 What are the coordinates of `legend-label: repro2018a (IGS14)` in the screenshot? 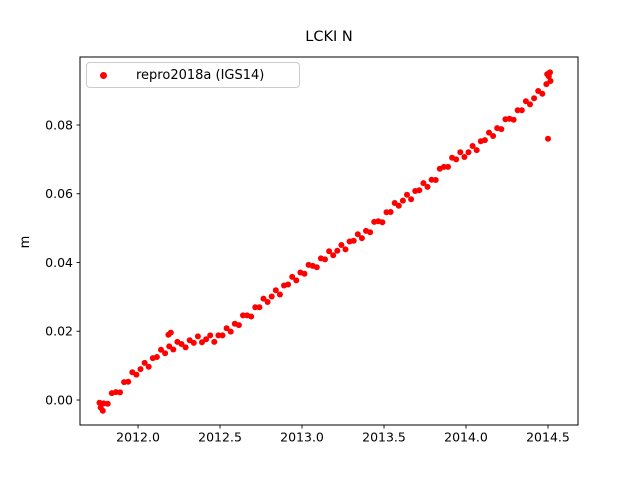 It's located at (200, 75).